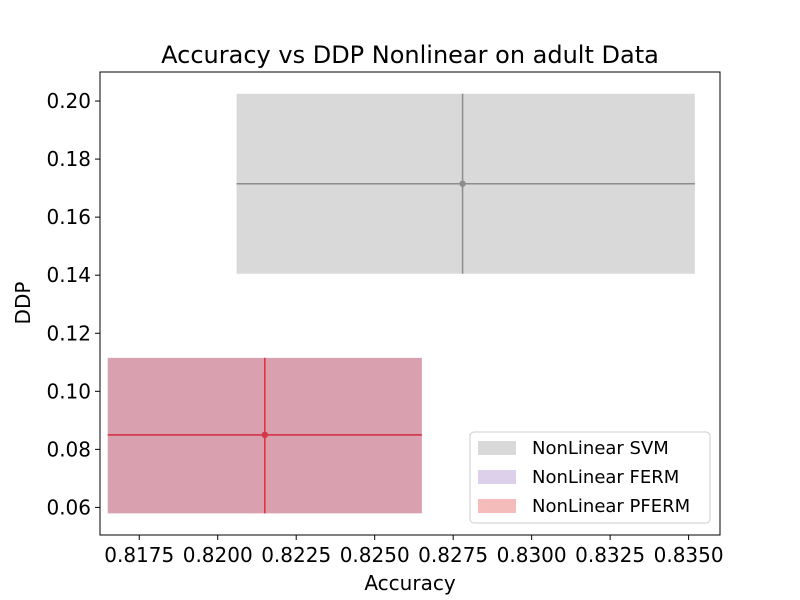  What do you see at coordinates (68, 217) in the screenshot?
I see `y-tick-label: 0.16` at bounding box center [68, 217].